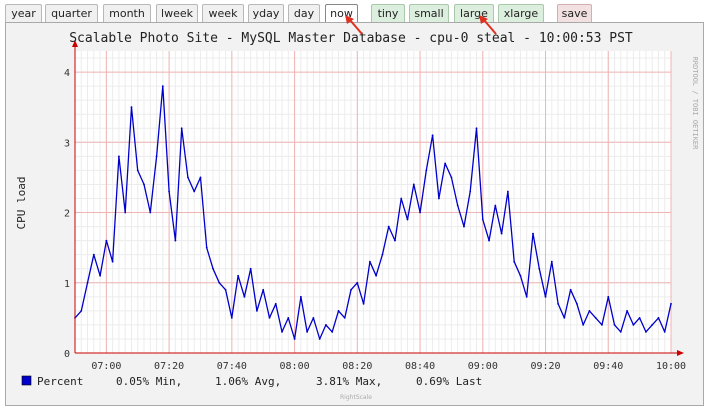 This screenshot has width=709, height=410. What do you see at coordinates (127, 13) in the screenshot?
I see `range-button-month: month` at bounding box center [127, 13].